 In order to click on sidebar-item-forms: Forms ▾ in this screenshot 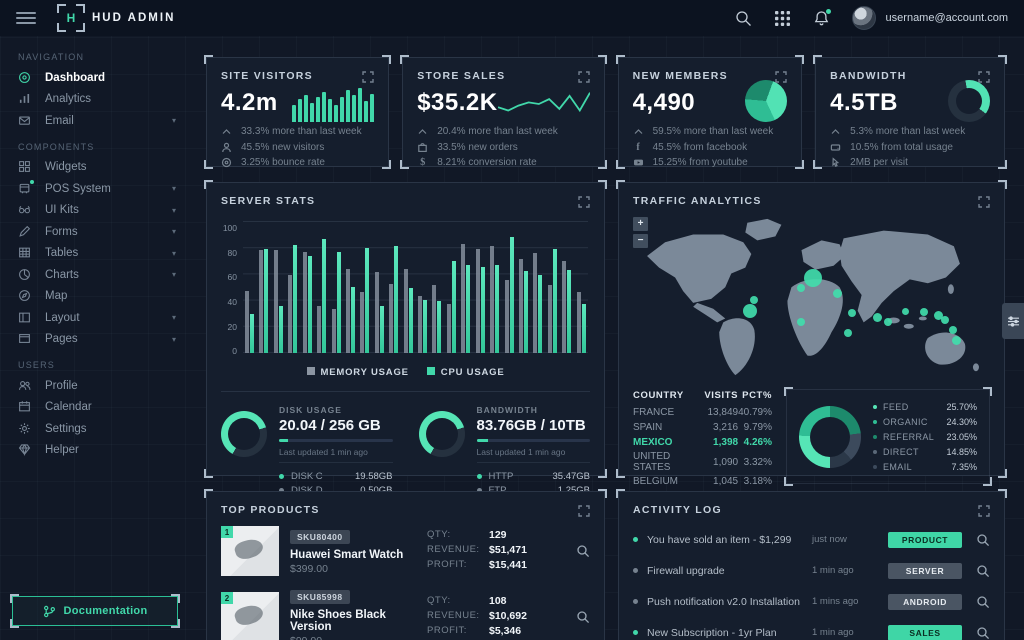, I will do `click(95, 232)`.